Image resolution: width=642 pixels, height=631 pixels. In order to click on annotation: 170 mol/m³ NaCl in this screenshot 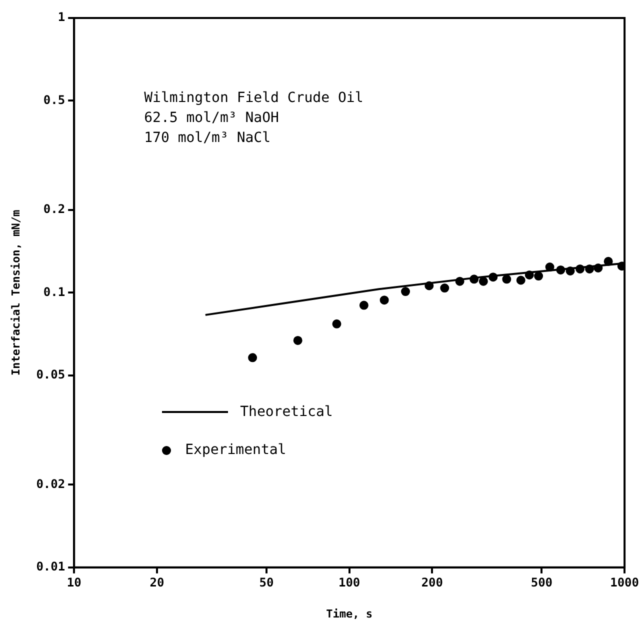, I will do `click(207, 138)`.